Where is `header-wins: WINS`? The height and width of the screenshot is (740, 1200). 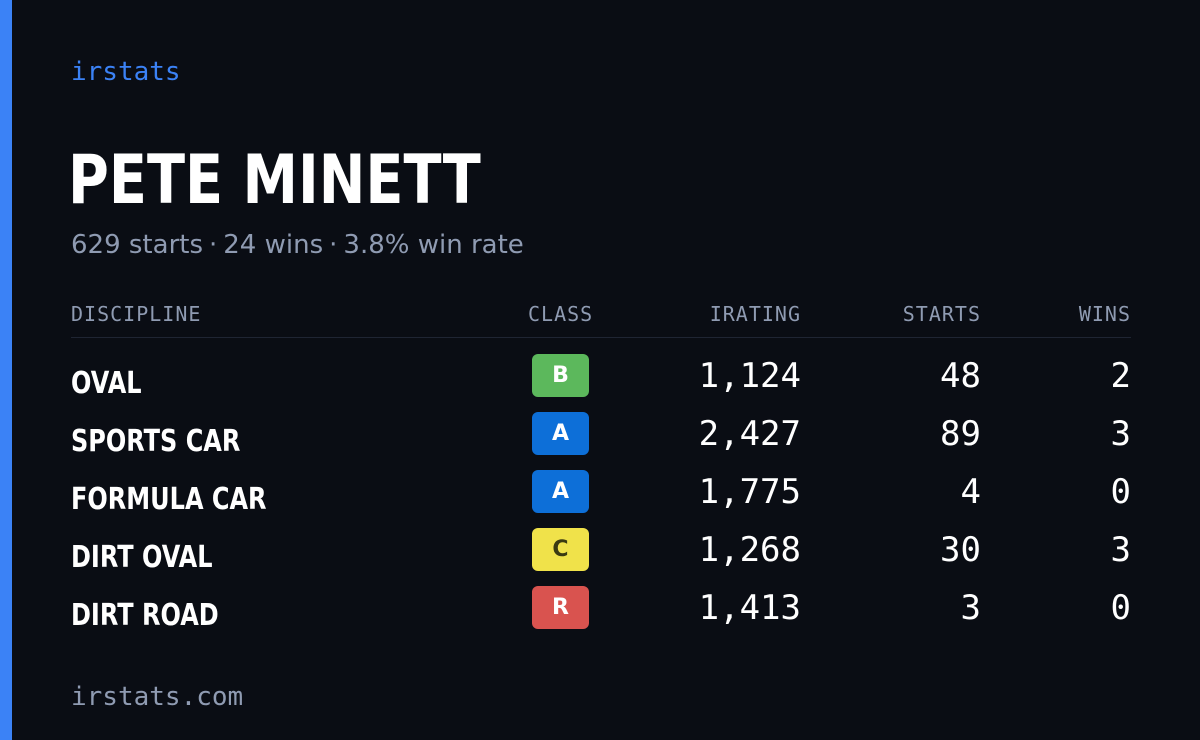 header-wins: WINS is located at coordinates (1104, 314).